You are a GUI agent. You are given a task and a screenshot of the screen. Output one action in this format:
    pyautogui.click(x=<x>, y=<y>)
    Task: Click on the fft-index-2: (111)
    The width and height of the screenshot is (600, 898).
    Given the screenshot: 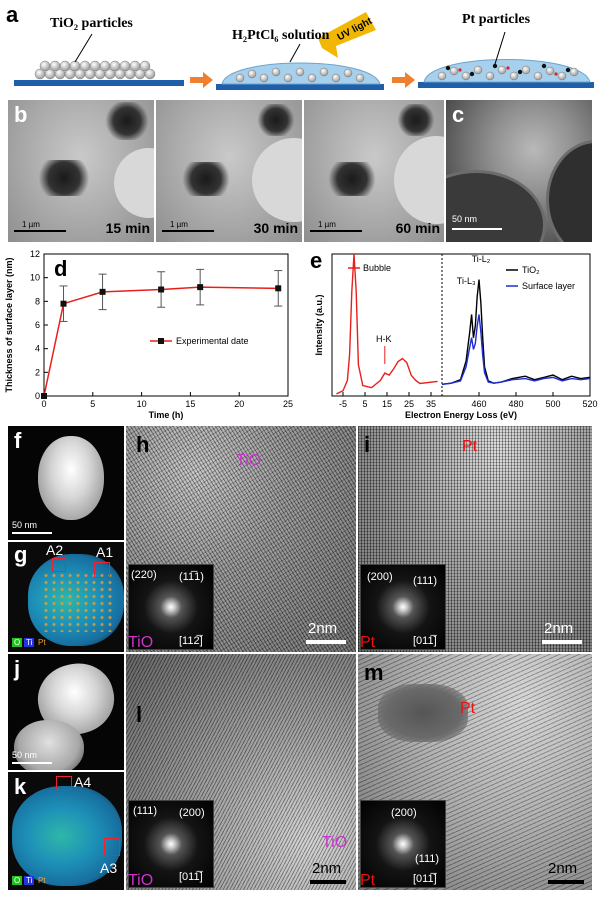 What is the action you would take?
    pyautogui.click(x=427, y=859)
    